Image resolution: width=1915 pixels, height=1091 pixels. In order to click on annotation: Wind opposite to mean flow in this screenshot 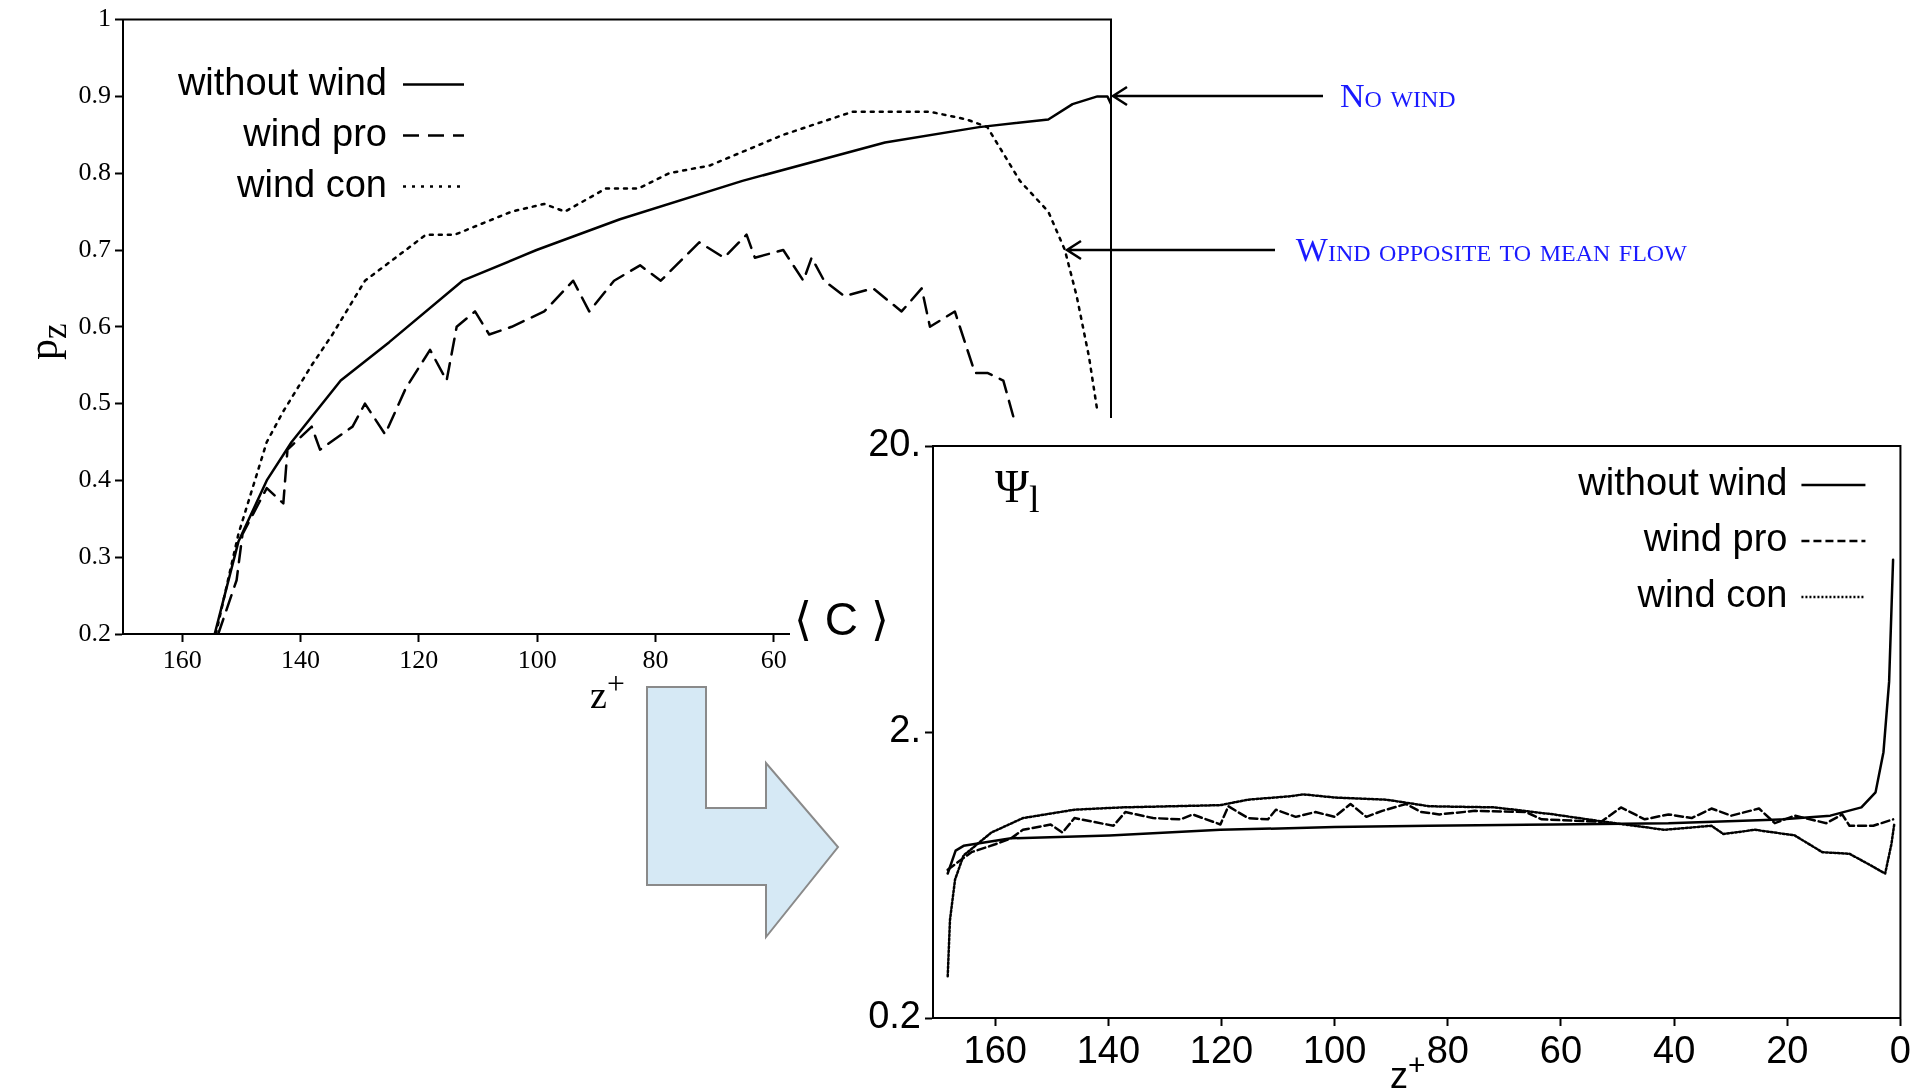, I will do `click(1491, 249)`.